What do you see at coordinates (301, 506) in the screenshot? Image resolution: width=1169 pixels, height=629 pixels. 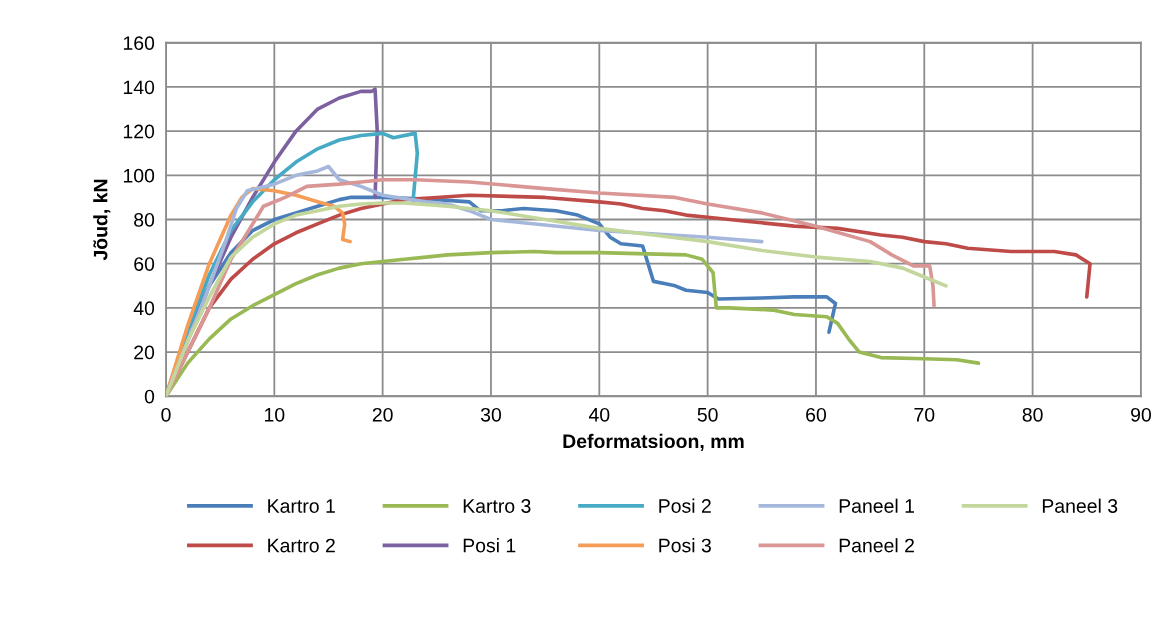 I see `legend-label: Kartro 1` at bounding box center [301, 506].